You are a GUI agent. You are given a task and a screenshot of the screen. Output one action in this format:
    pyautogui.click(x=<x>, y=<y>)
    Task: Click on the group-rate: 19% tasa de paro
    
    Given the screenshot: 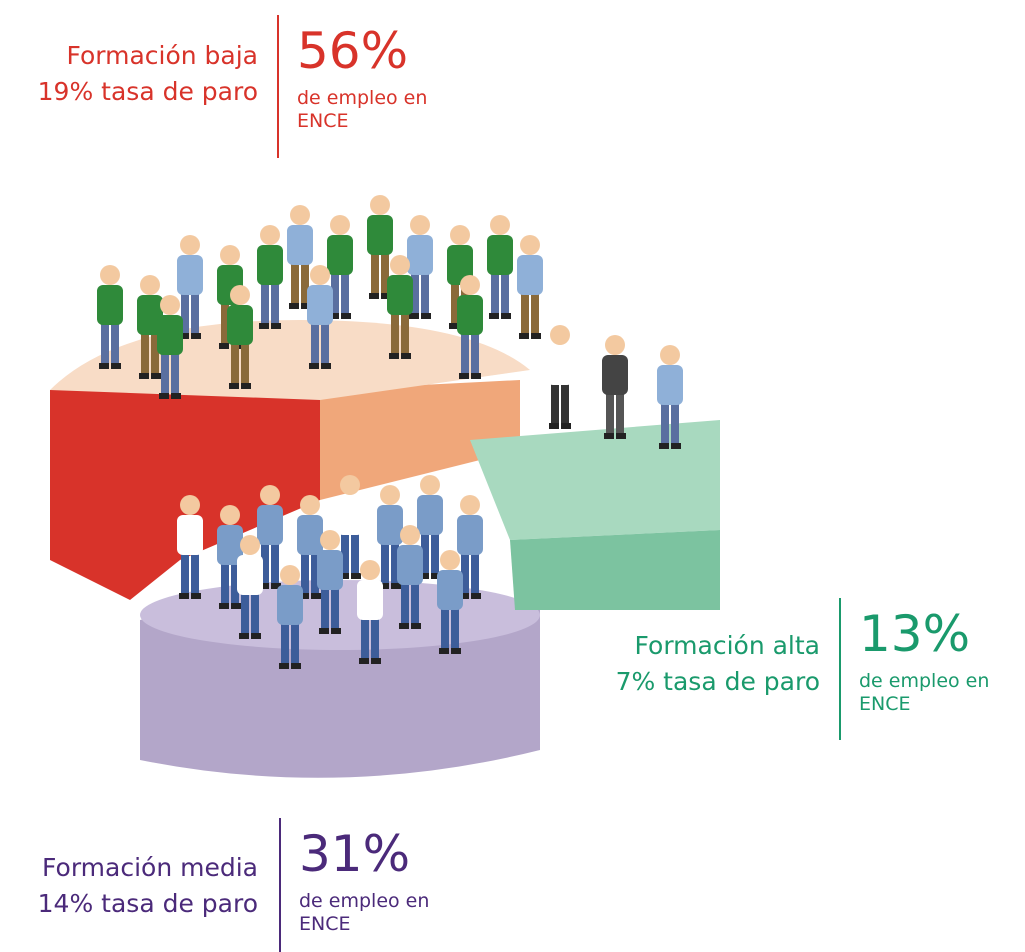 What is the action you would take?
    pyautogui.click(x=147, y=91)
    